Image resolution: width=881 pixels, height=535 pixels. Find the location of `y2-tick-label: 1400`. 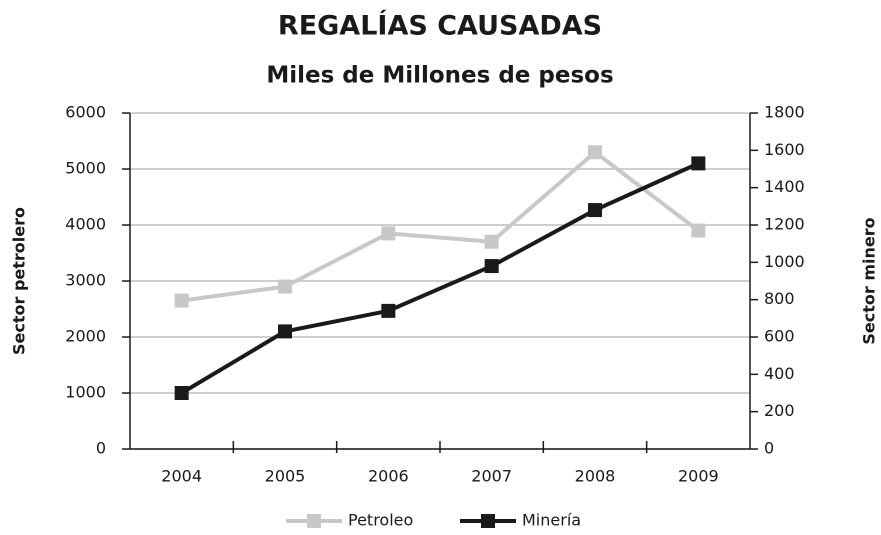

y2-tick-label: 1400 is located at coordinates (784, 186).